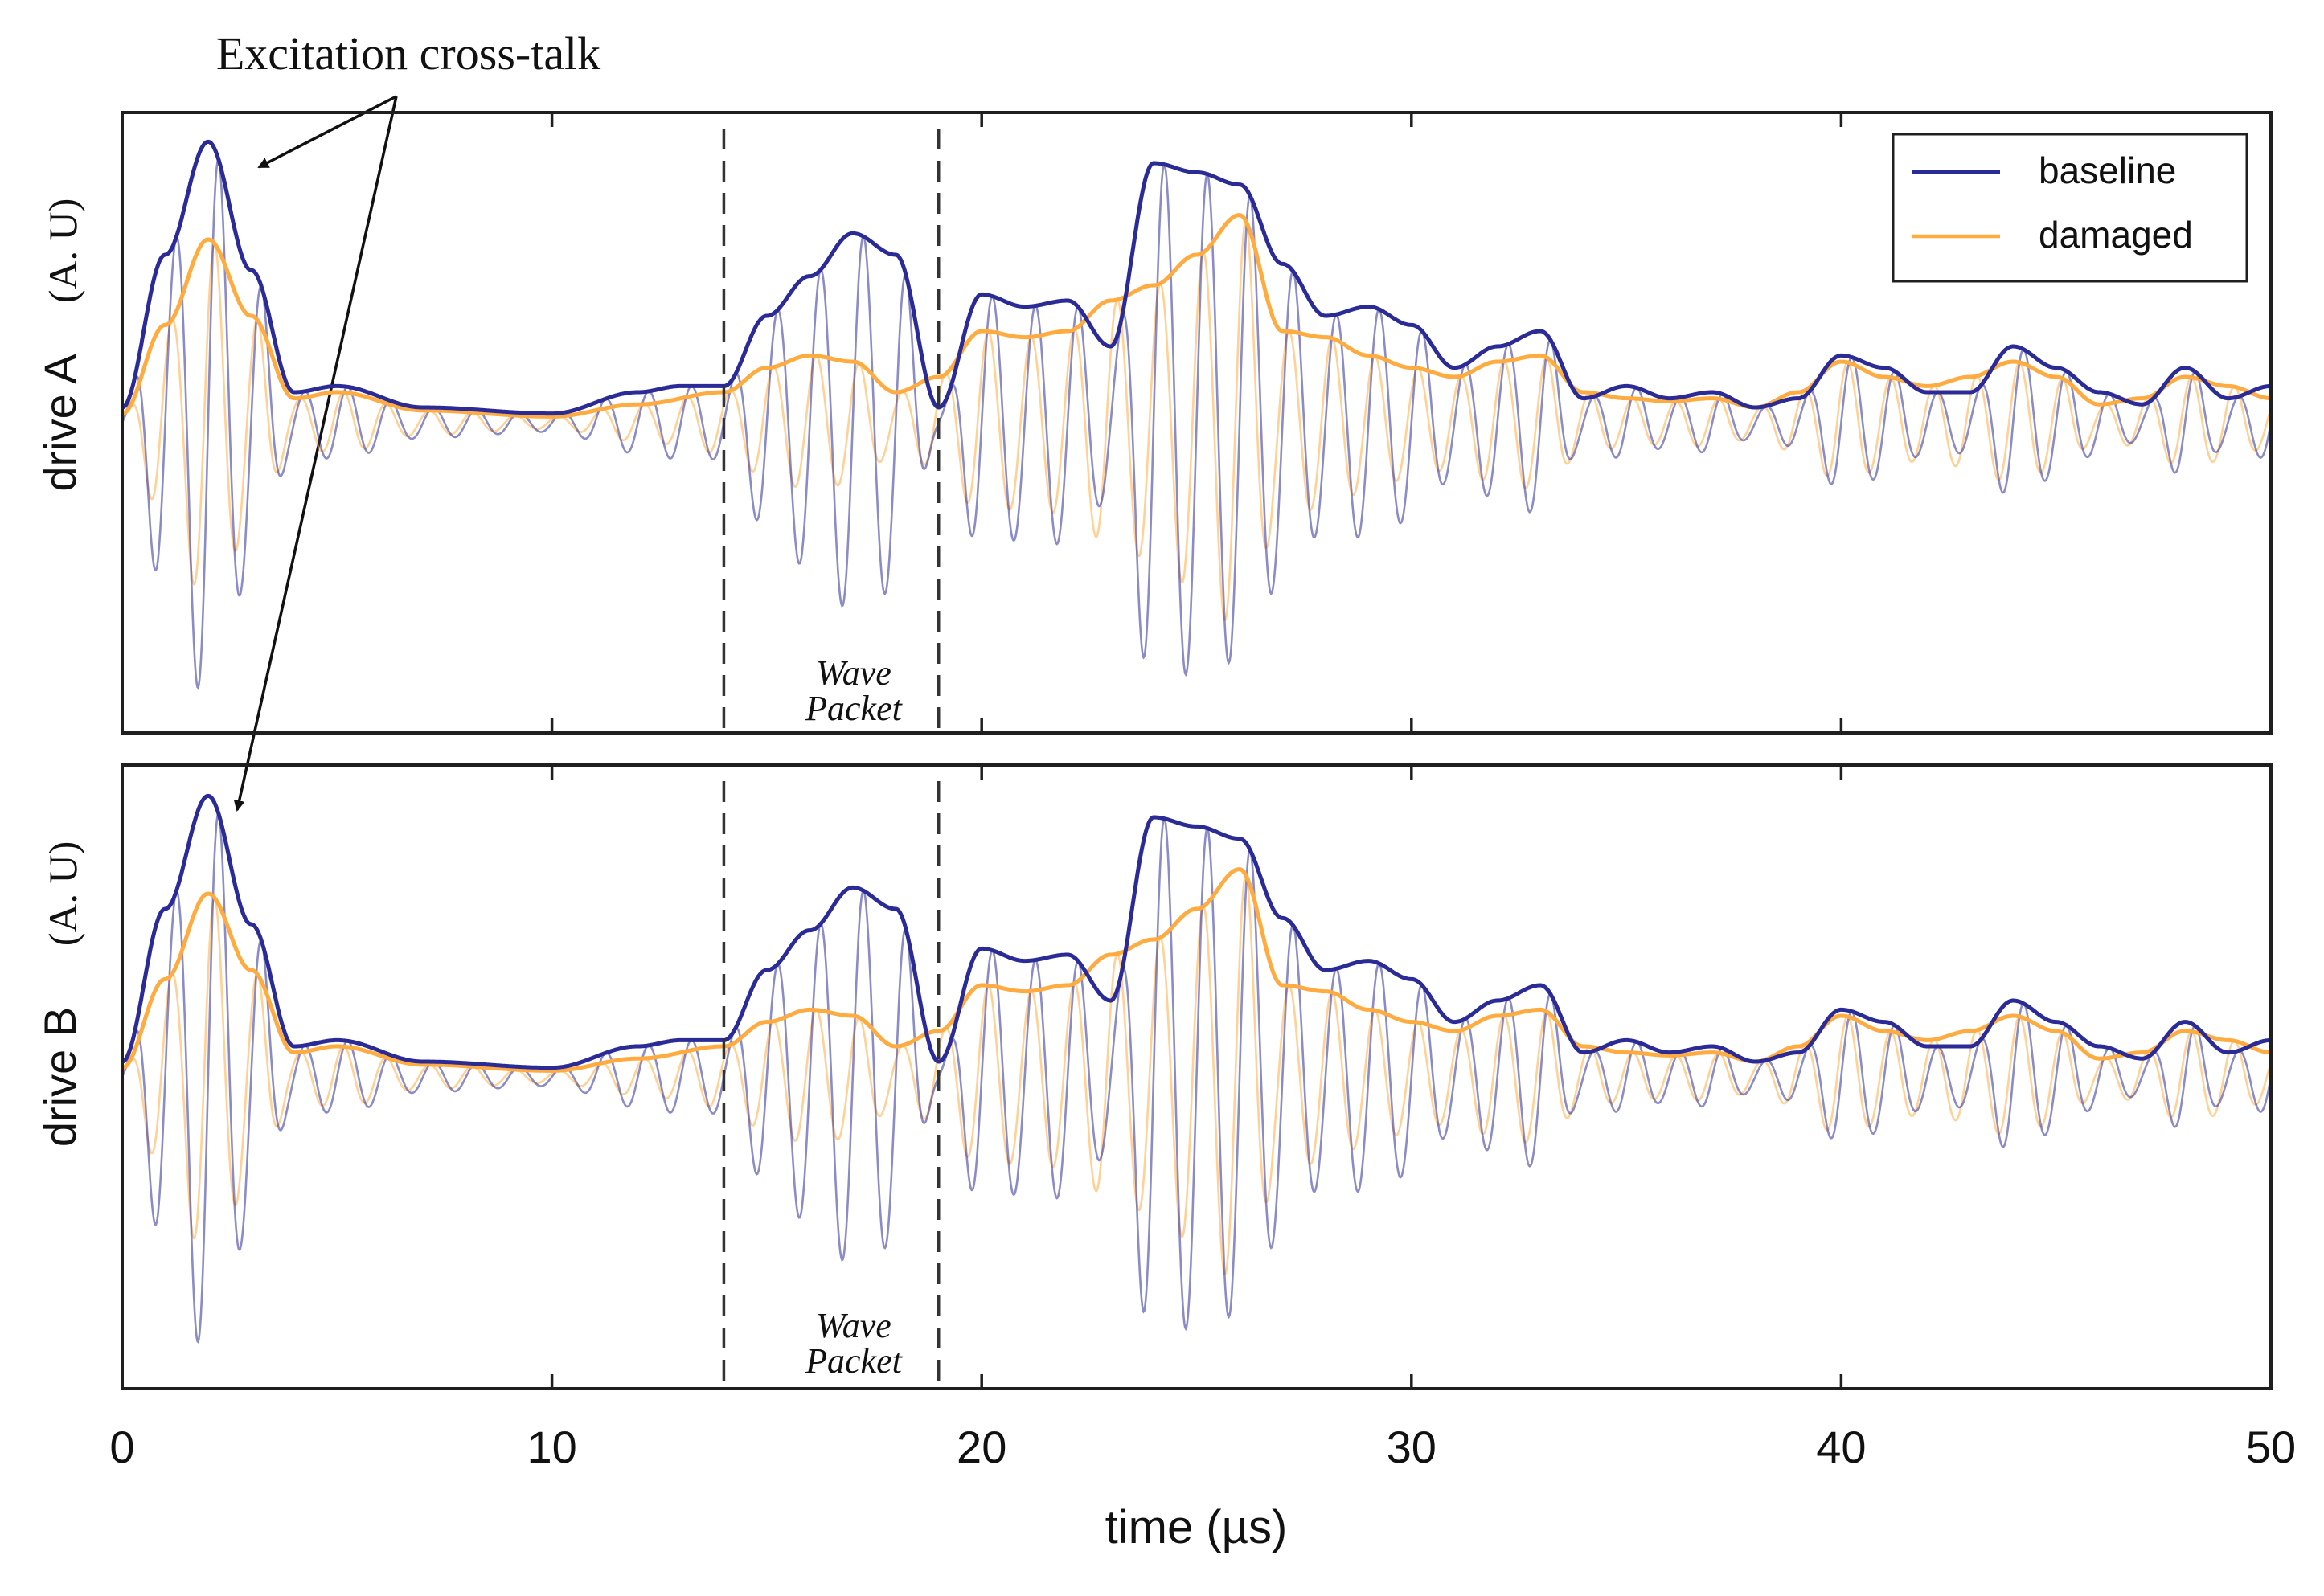  I want to click on x-tick-label-10: 10, so click(551, 1447).